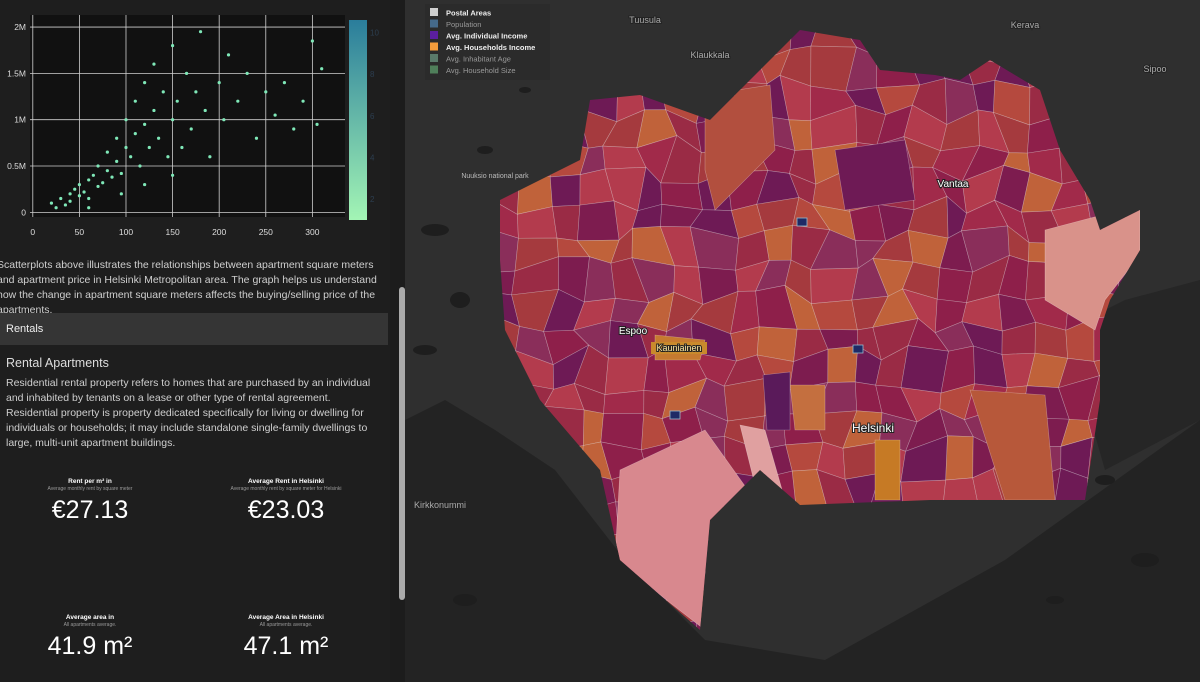 This screenshot has width=1200, height=682. I want to click on legend-label: Avg. Households Income, so click(490, 47).